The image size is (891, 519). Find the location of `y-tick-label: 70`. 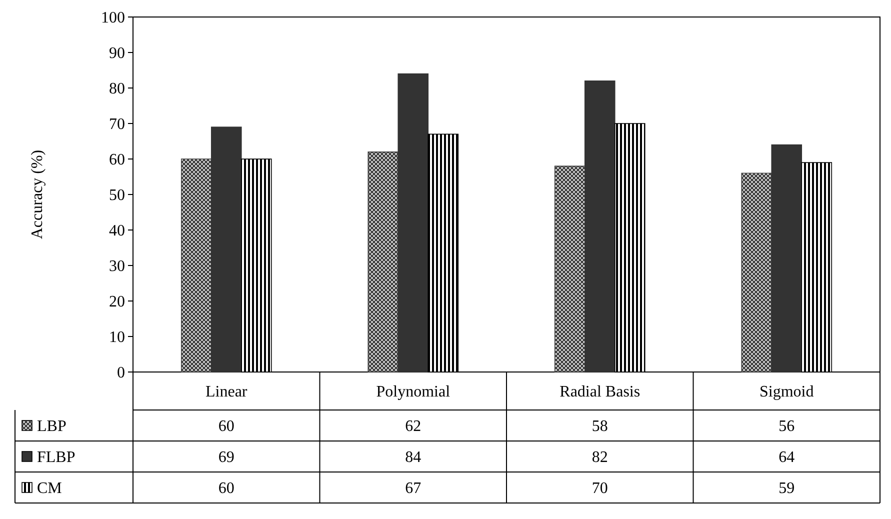

y-tick-label: 70 is located at coordinates (117, 125).